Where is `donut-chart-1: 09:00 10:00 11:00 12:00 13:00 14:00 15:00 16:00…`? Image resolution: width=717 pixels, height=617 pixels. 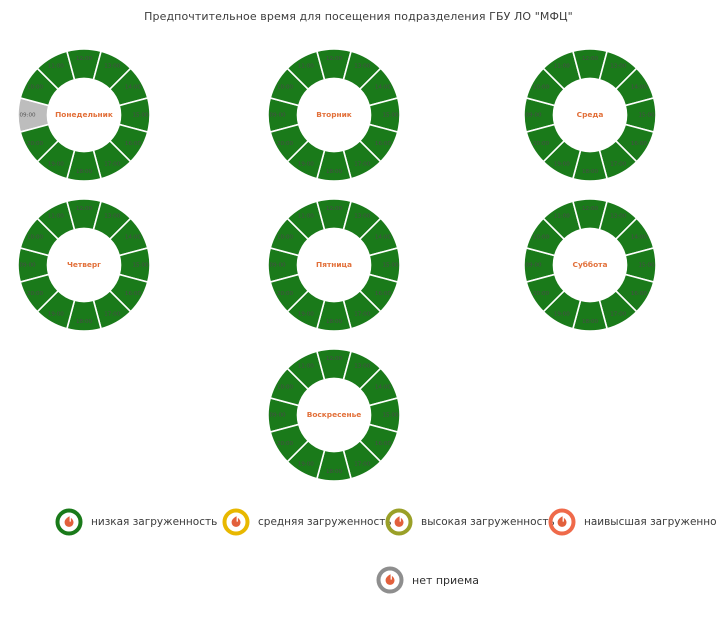
donut-chart-1: 09:00 10:00 11:00 12:00 13:00 14:00 15:00 16:00… is located at coordinates (84, 115).